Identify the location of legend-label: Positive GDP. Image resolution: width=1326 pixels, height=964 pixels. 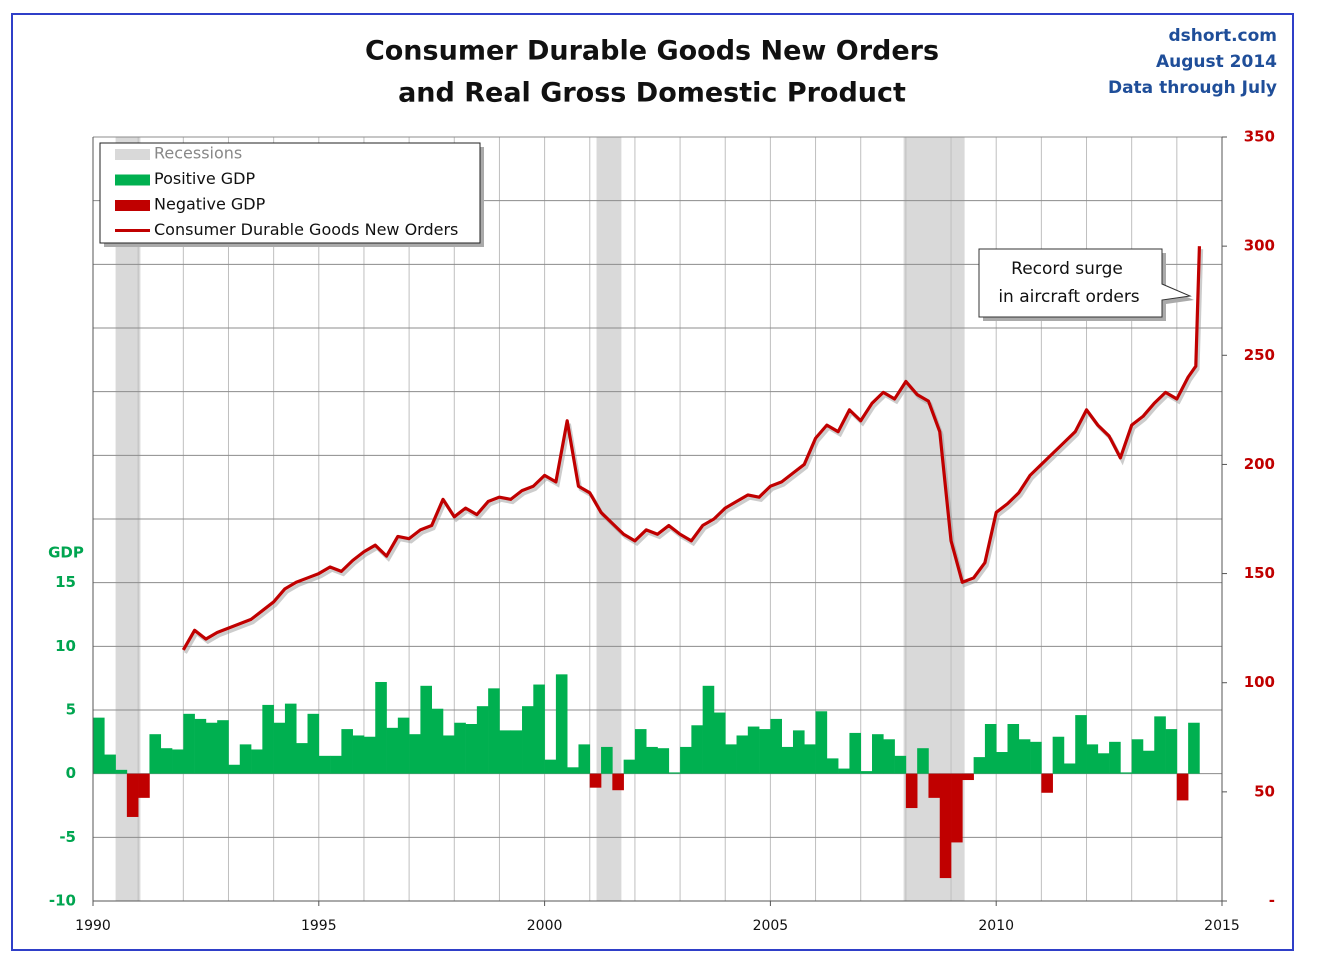
(204, 178).